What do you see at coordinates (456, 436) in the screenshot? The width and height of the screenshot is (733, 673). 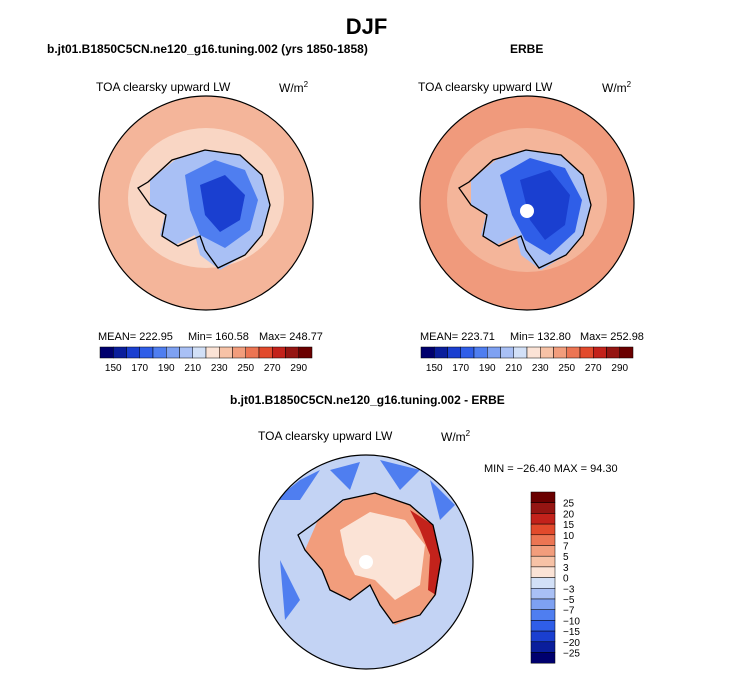 I see `units-label-difference: W/m2` at bounding box center [456, 436].